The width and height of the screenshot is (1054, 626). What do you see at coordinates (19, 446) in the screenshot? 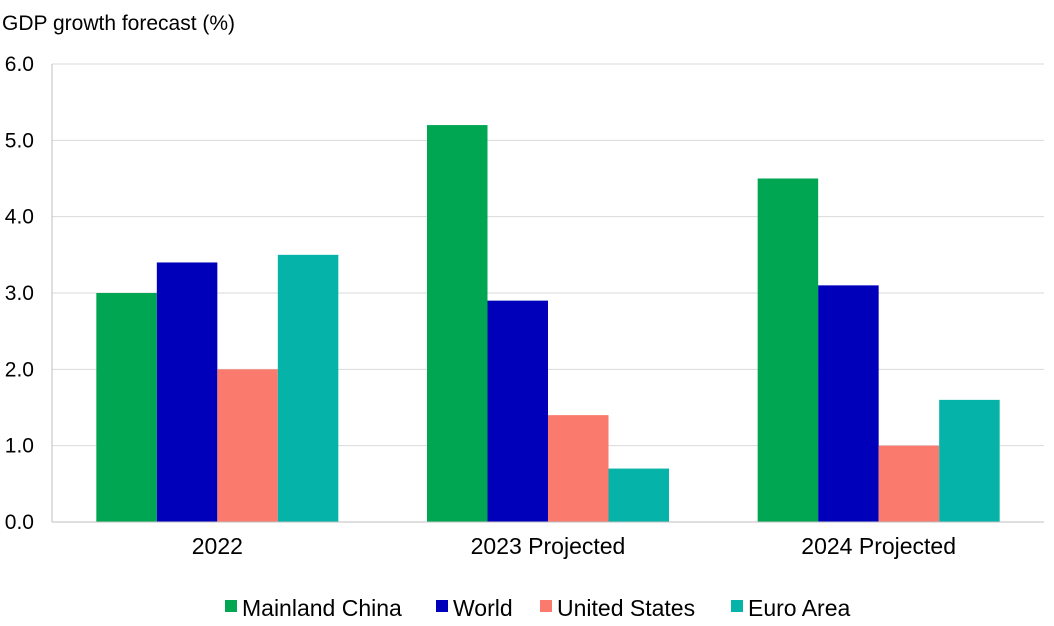
I see `y-tick-label: 1.0` at bounding box center [19, 446].